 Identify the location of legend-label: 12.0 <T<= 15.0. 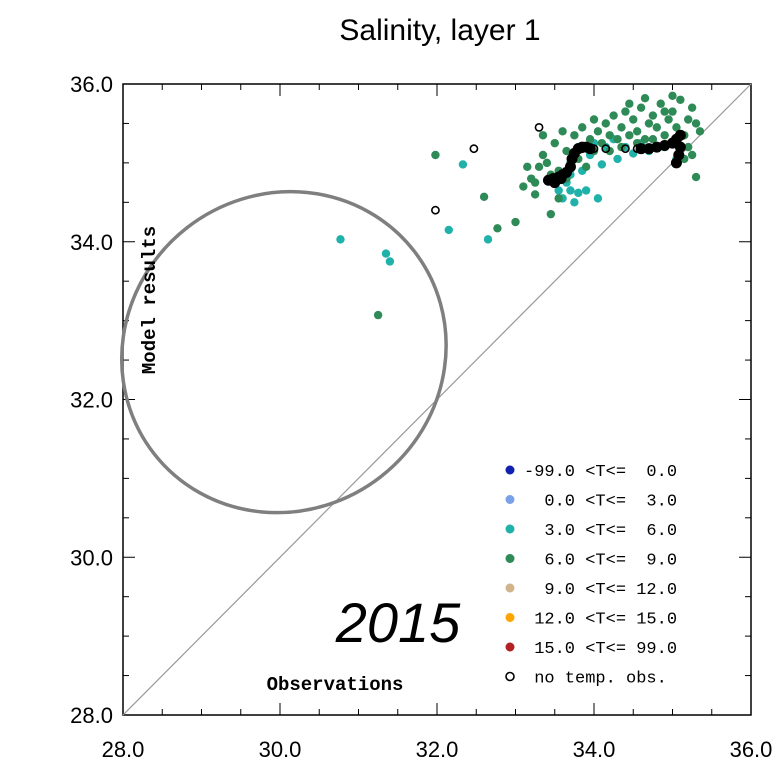
(600, 620).